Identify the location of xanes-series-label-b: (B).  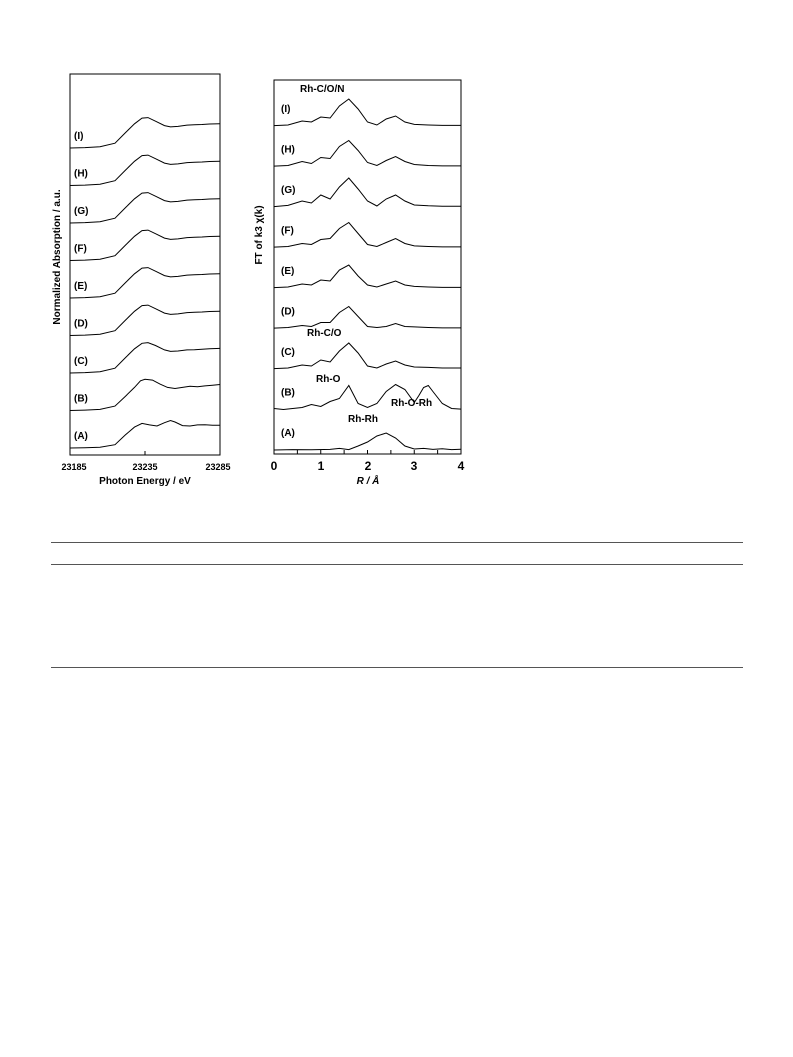
(81, 399).